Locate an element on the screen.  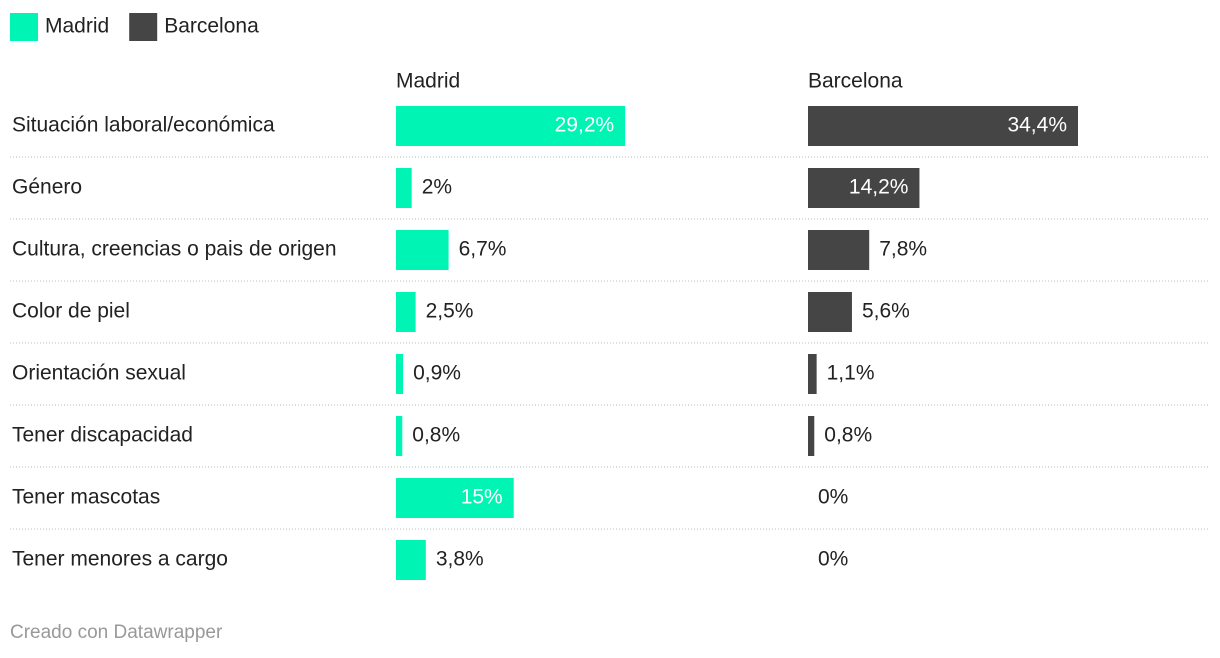
category-label: Color de piel is located at coordinates (71, 311).